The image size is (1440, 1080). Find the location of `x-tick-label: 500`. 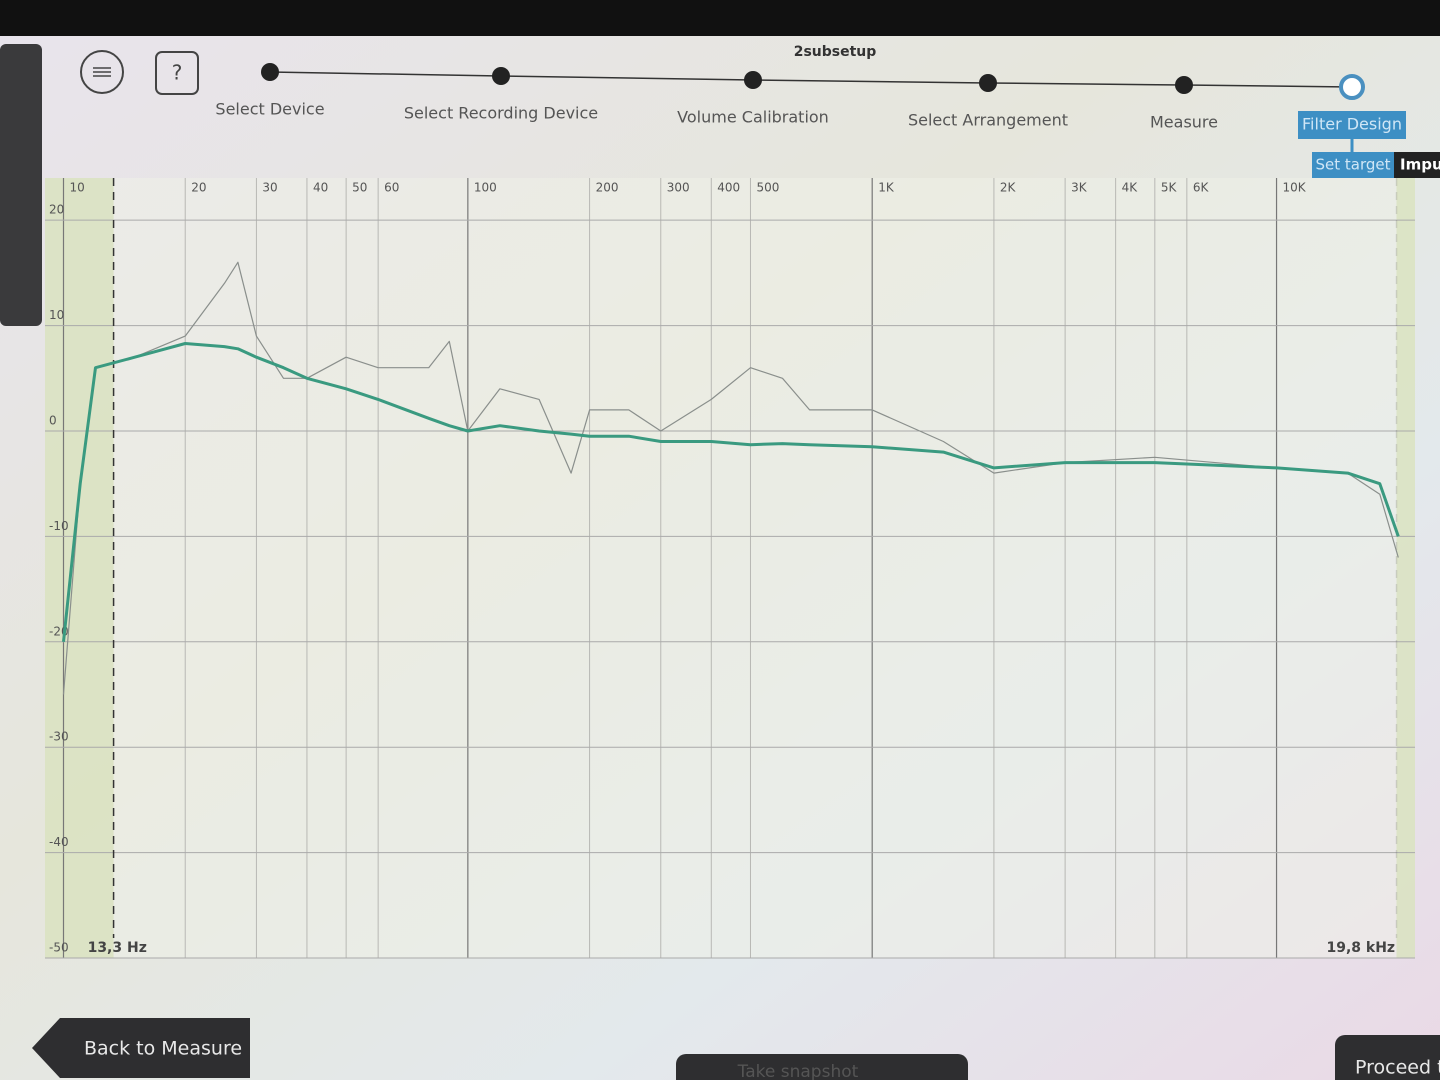

x-tick-label: 500 is located at coordinates (767, 188).